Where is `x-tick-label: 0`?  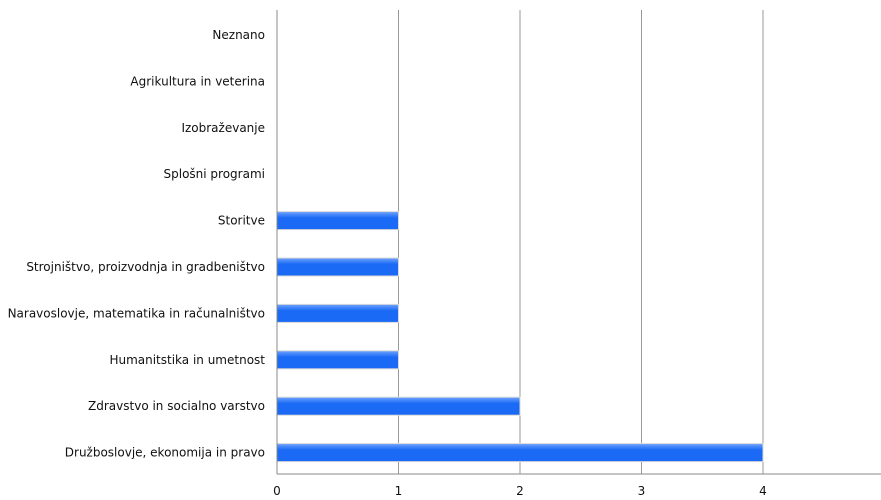
x-tick-label: 0 is located at coordinates (277, 491).